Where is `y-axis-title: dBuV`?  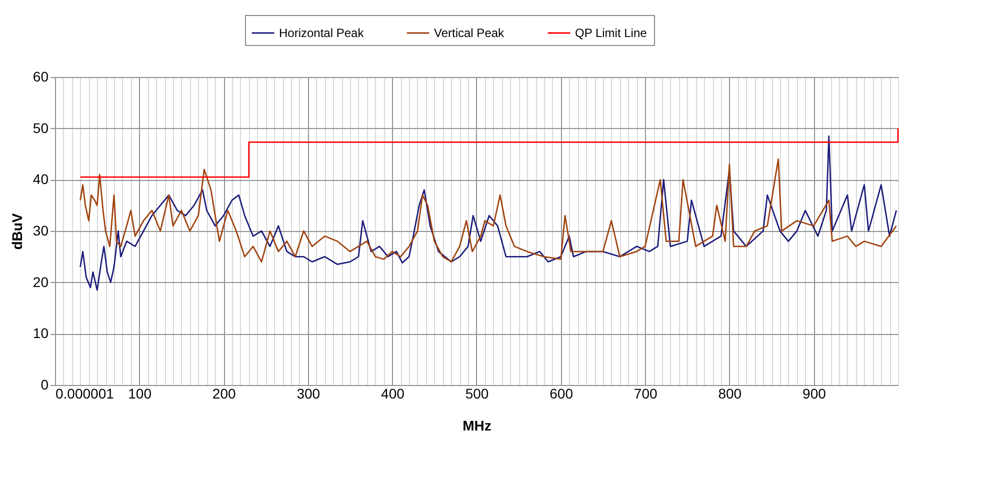
y-axis-title: dBuV is located at coordinates (16, 231).